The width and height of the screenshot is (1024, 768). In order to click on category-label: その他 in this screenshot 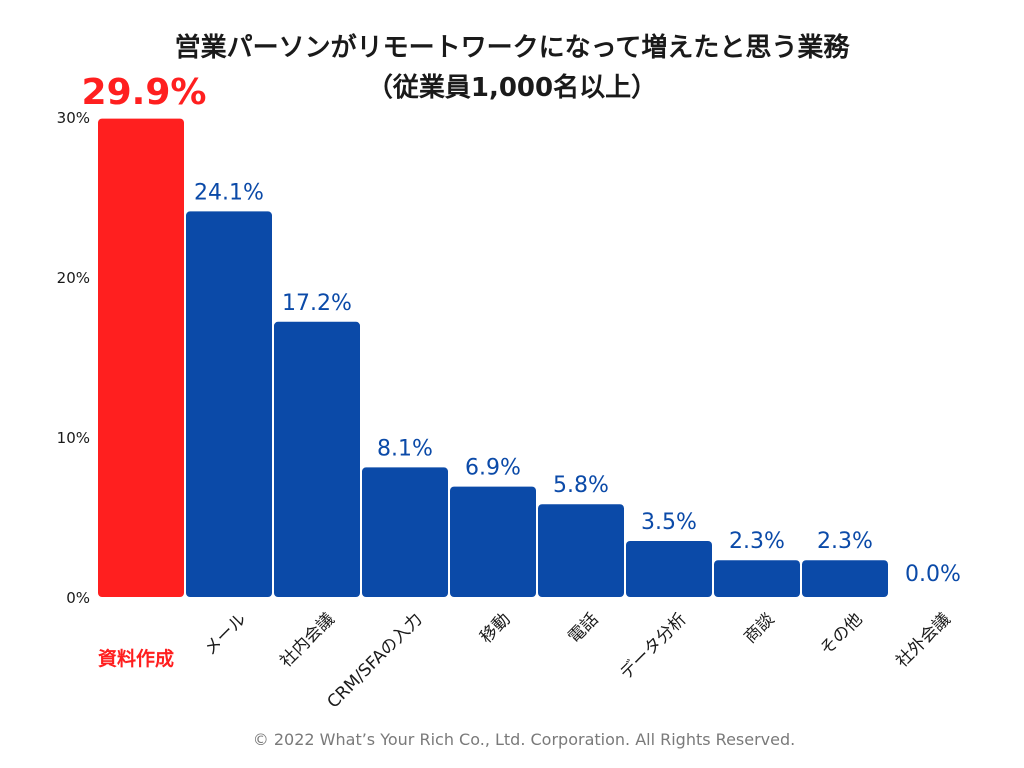, I will do `click(841, 634)`.